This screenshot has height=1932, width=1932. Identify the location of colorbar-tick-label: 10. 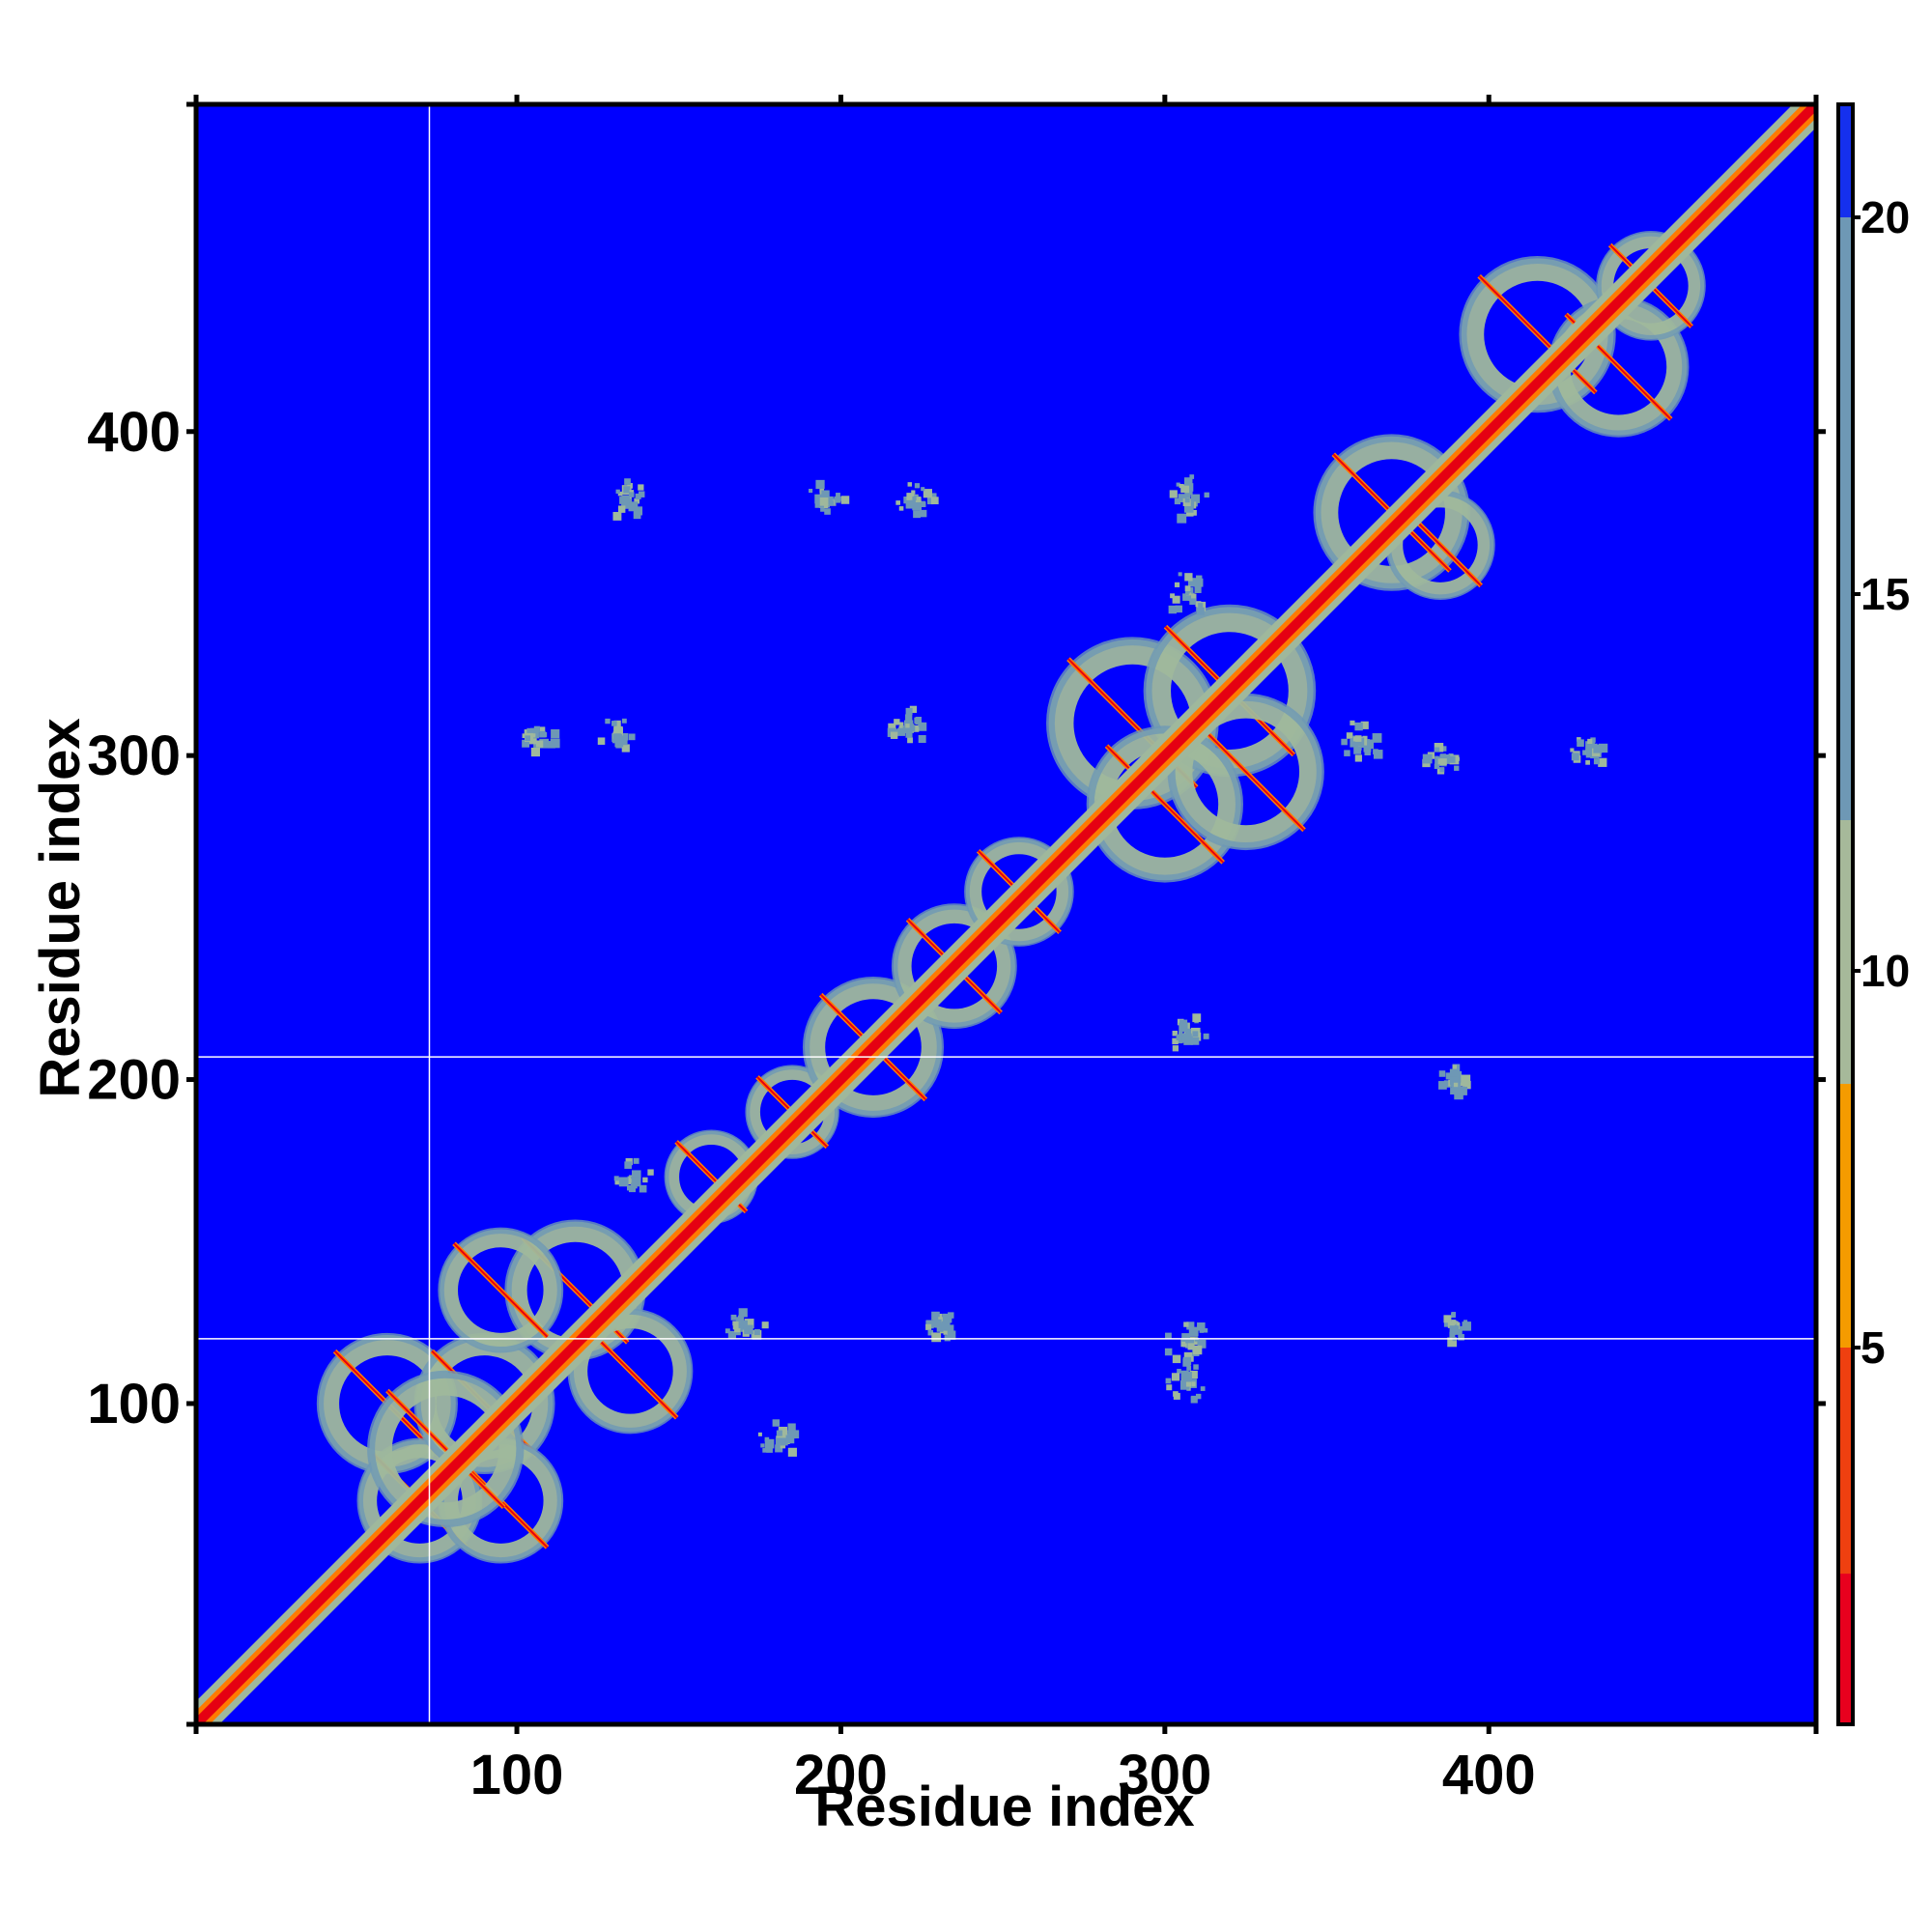
(1885, 971).